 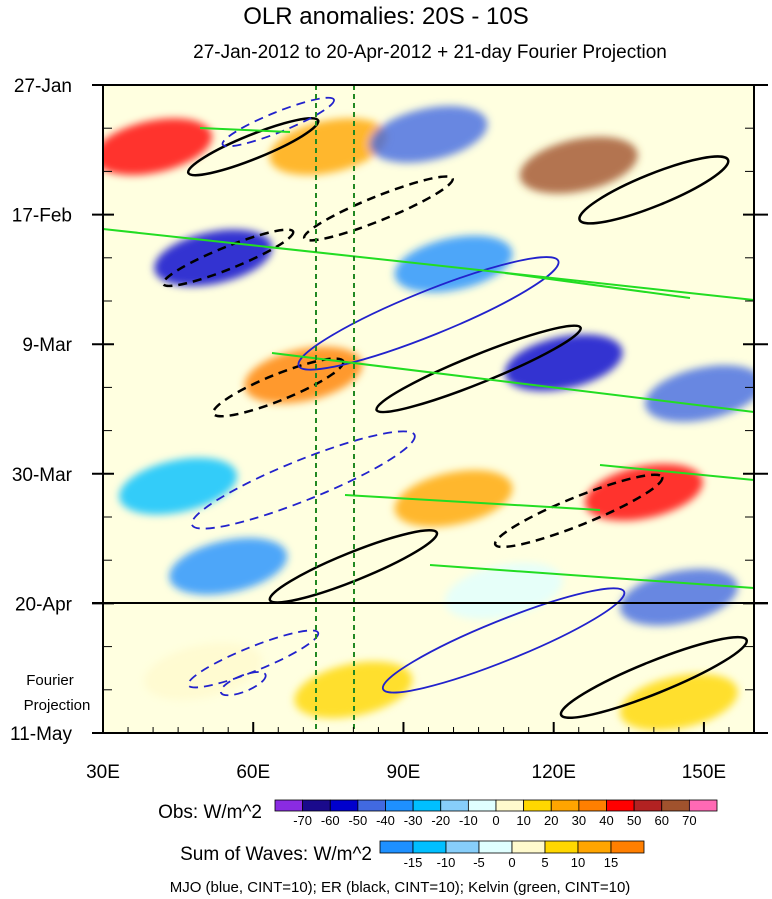 I want to click on fourier-label-line1: Fourier, so click(x=50, y=680).